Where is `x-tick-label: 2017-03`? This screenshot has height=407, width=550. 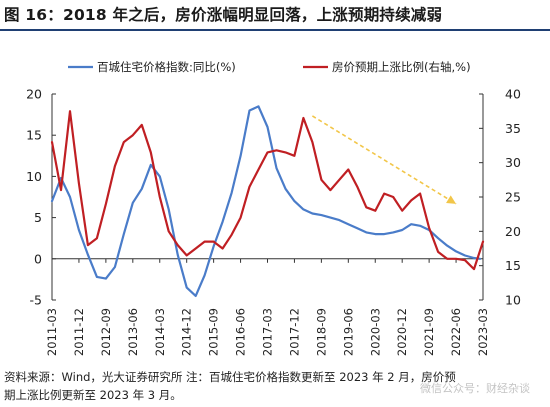
x-tick-label: 2017-03 is located at coordinates (268, 332).